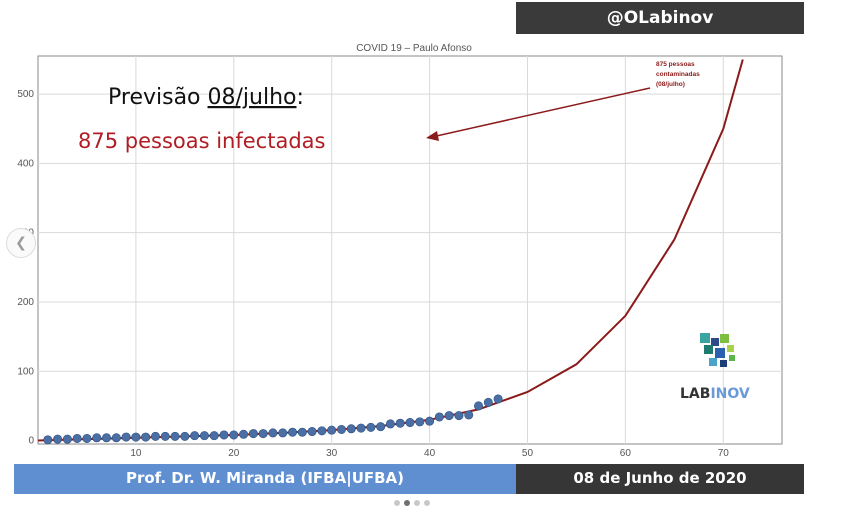 The image size is (850, 510). I want to click on x-tick-label: 70, so click(724, 453).